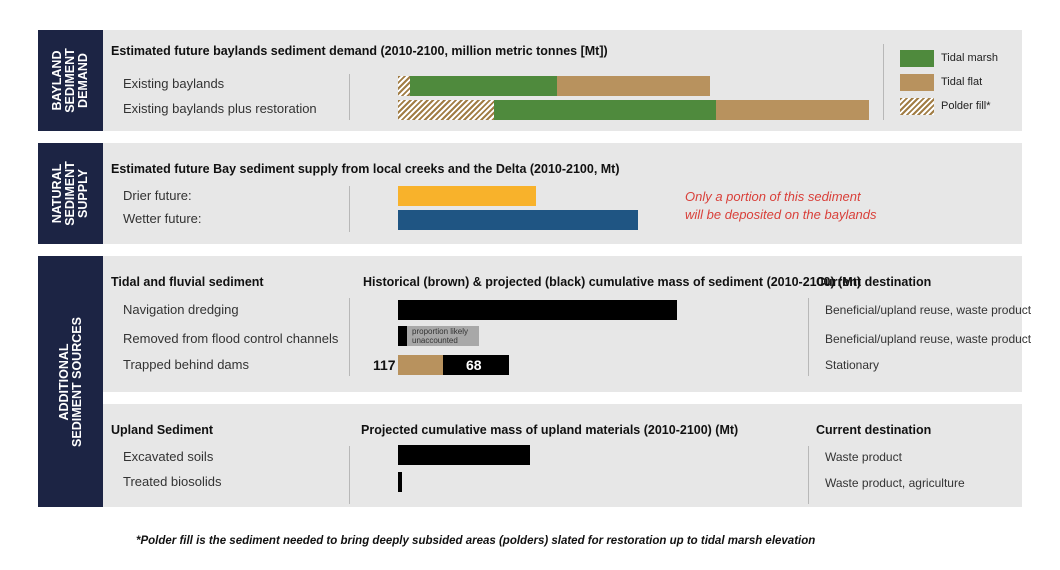 This screenshot has width=1060, height=570. Describe the element at coordinates (404, 86) in the screenshot. I see `bar-existing-baylands-polder-fill` at that location.